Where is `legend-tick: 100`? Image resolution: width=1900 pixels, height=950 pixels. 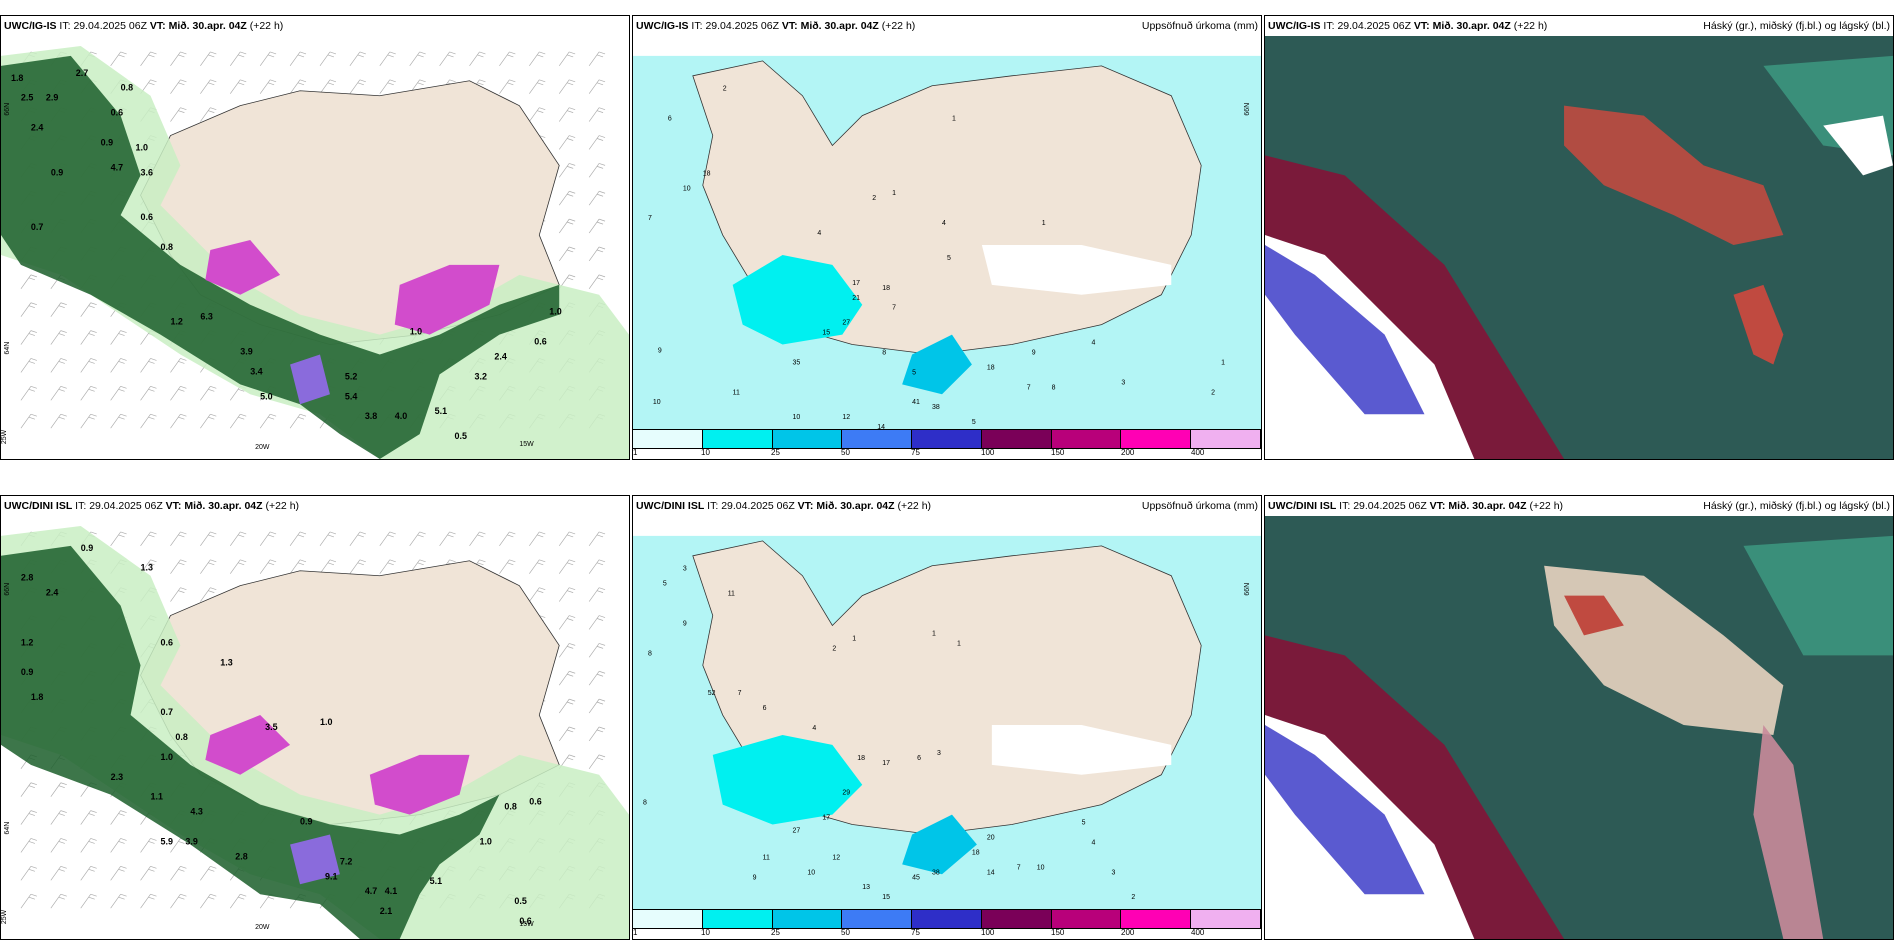
legend-tick: 100 is located at coordinates (988, 452).